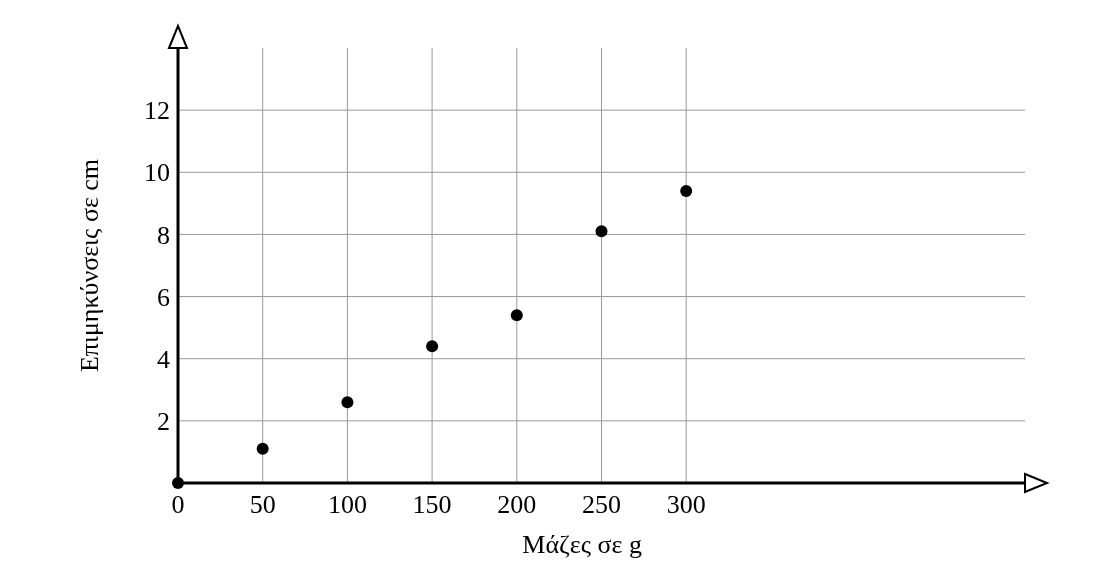 The height and width of the screenshot is (581, 1103). What do you see at coordinates (163, 359) in the screenshot?
I see `y-tick-label: 4` at bounding box center [163, 359].